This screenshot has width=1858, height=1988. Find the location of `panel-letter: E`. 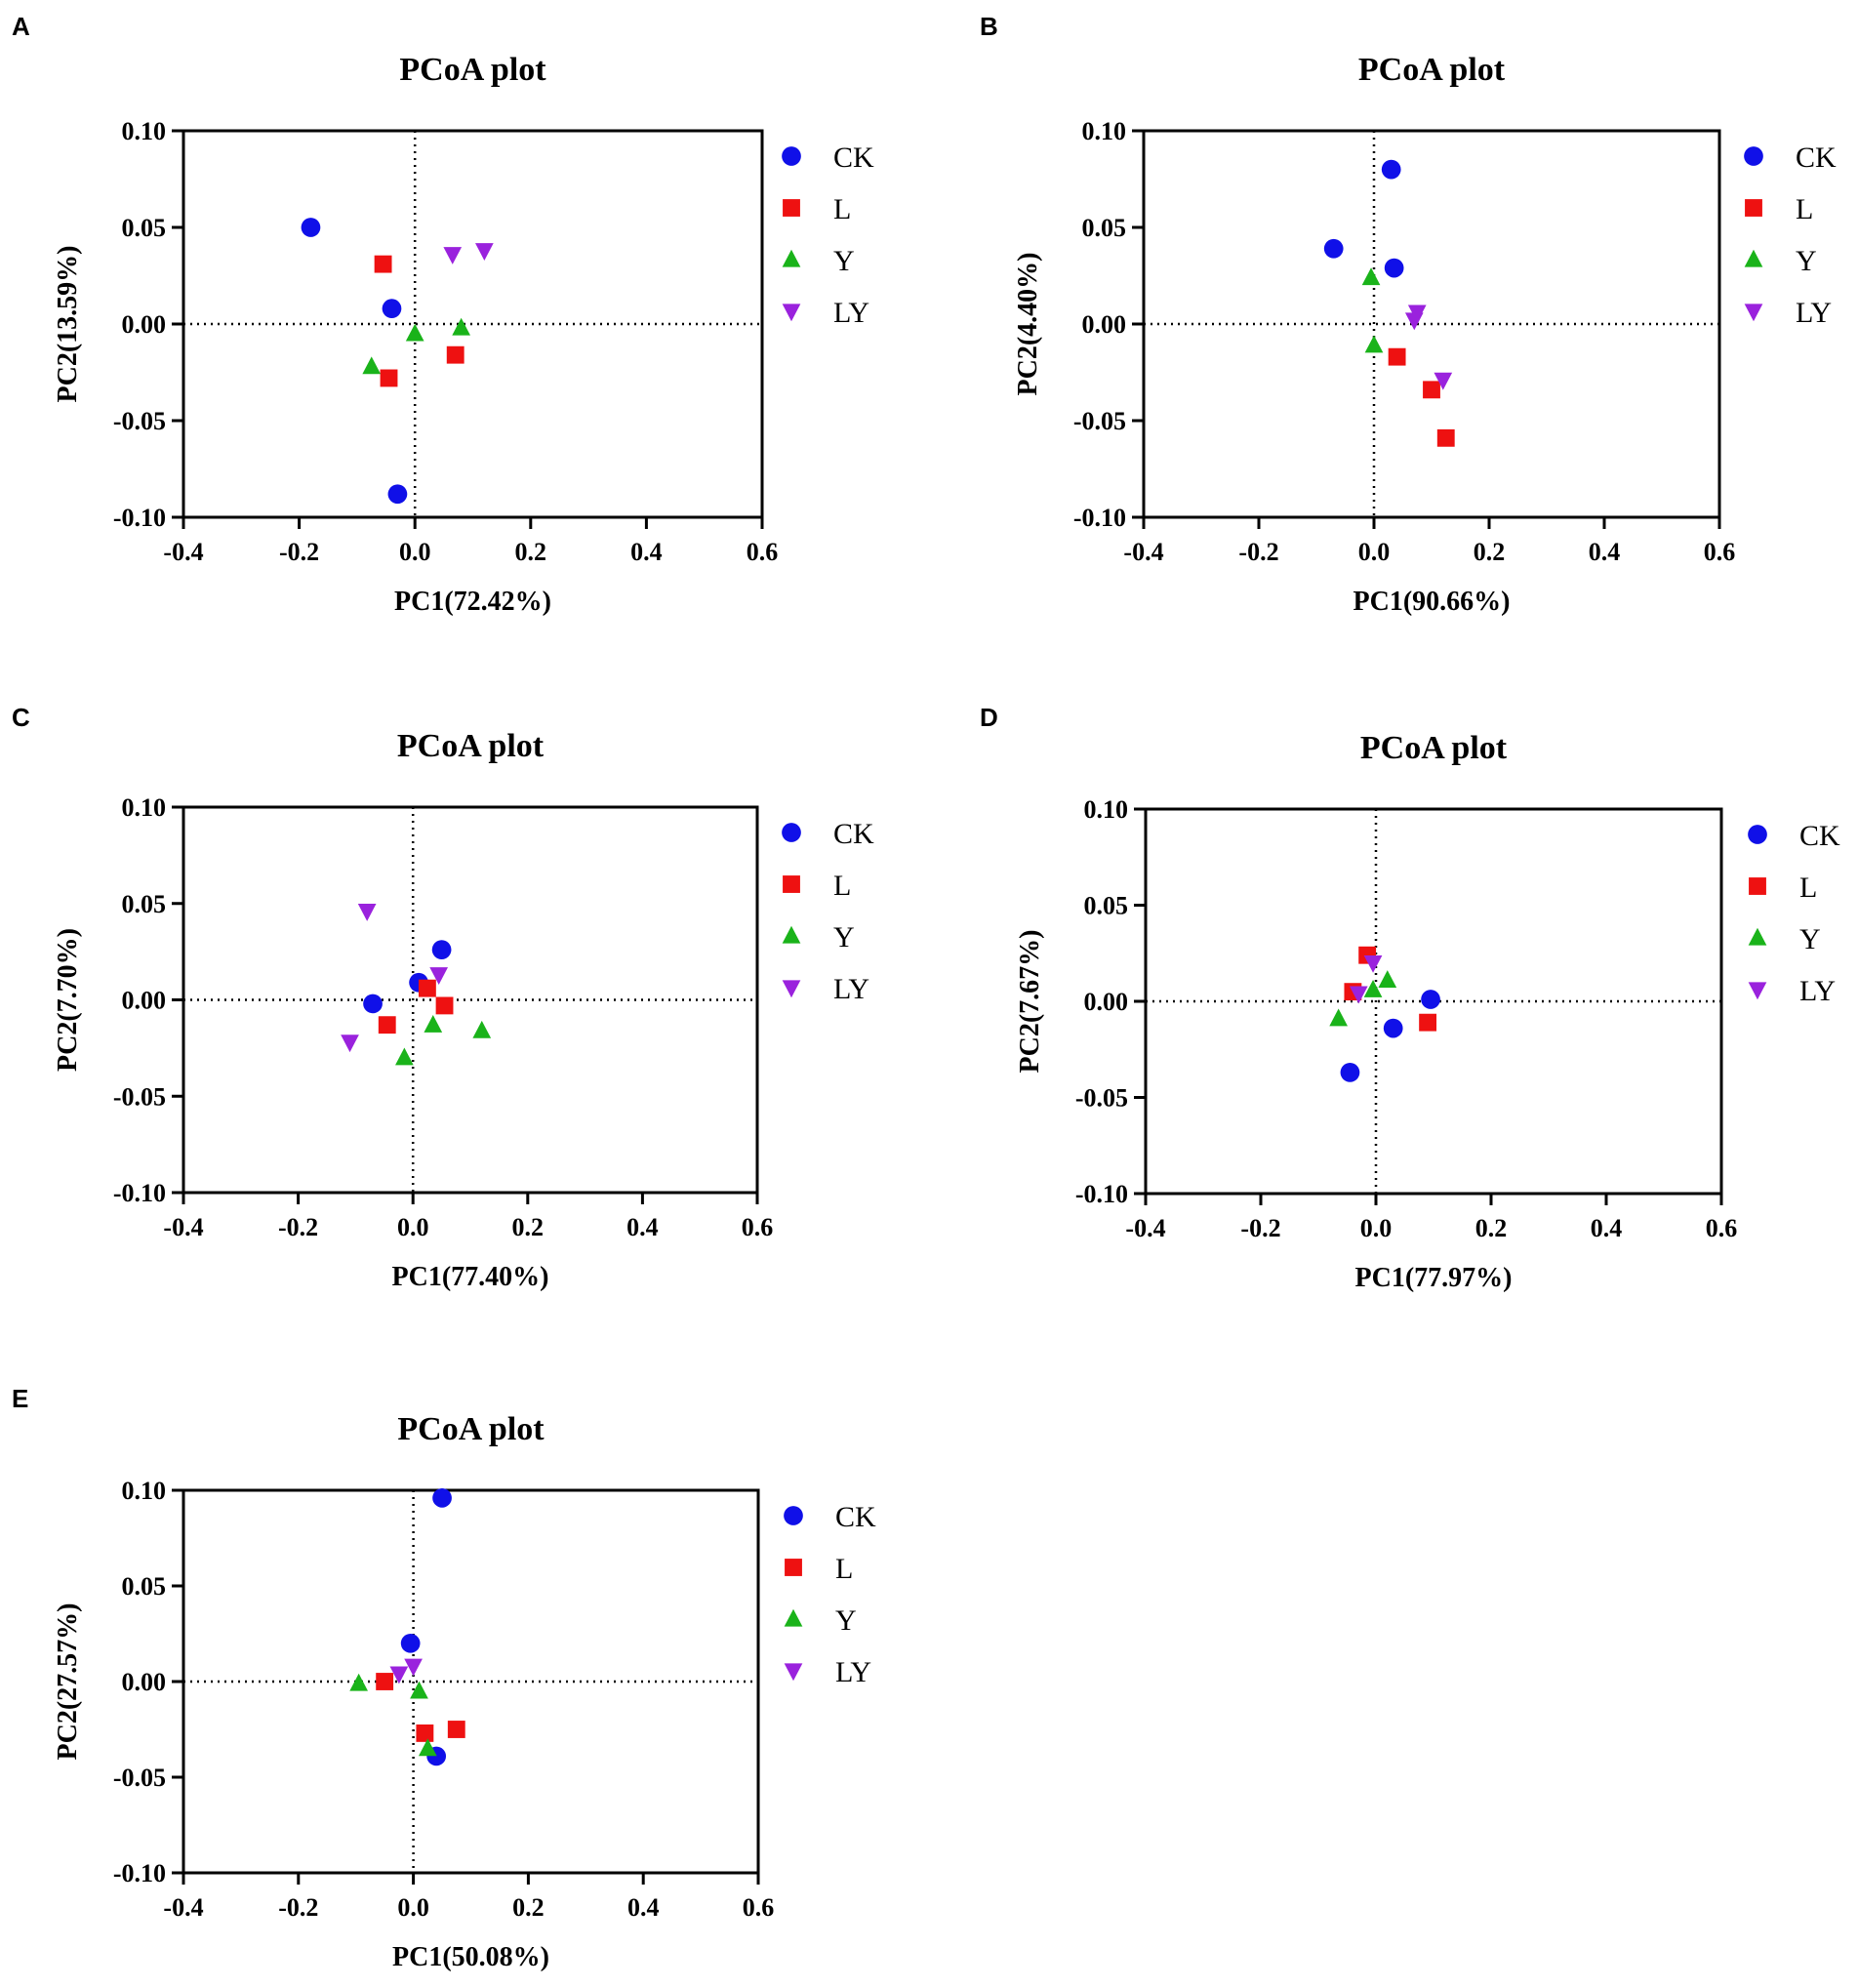

panel-letter: E is located at coordinates (20, 1399).